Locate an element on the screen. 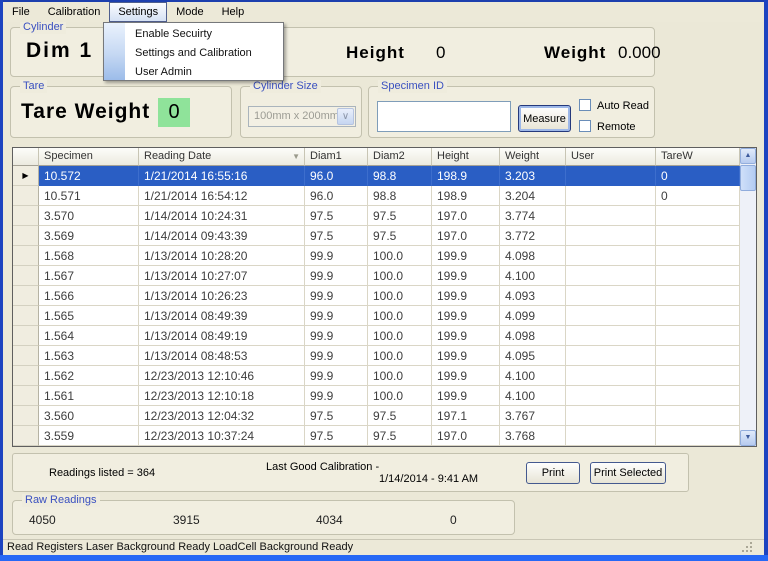 The image size is (768, 561). cell: 1/21/2014 16:54:12 is located at coordinates (222, 196).